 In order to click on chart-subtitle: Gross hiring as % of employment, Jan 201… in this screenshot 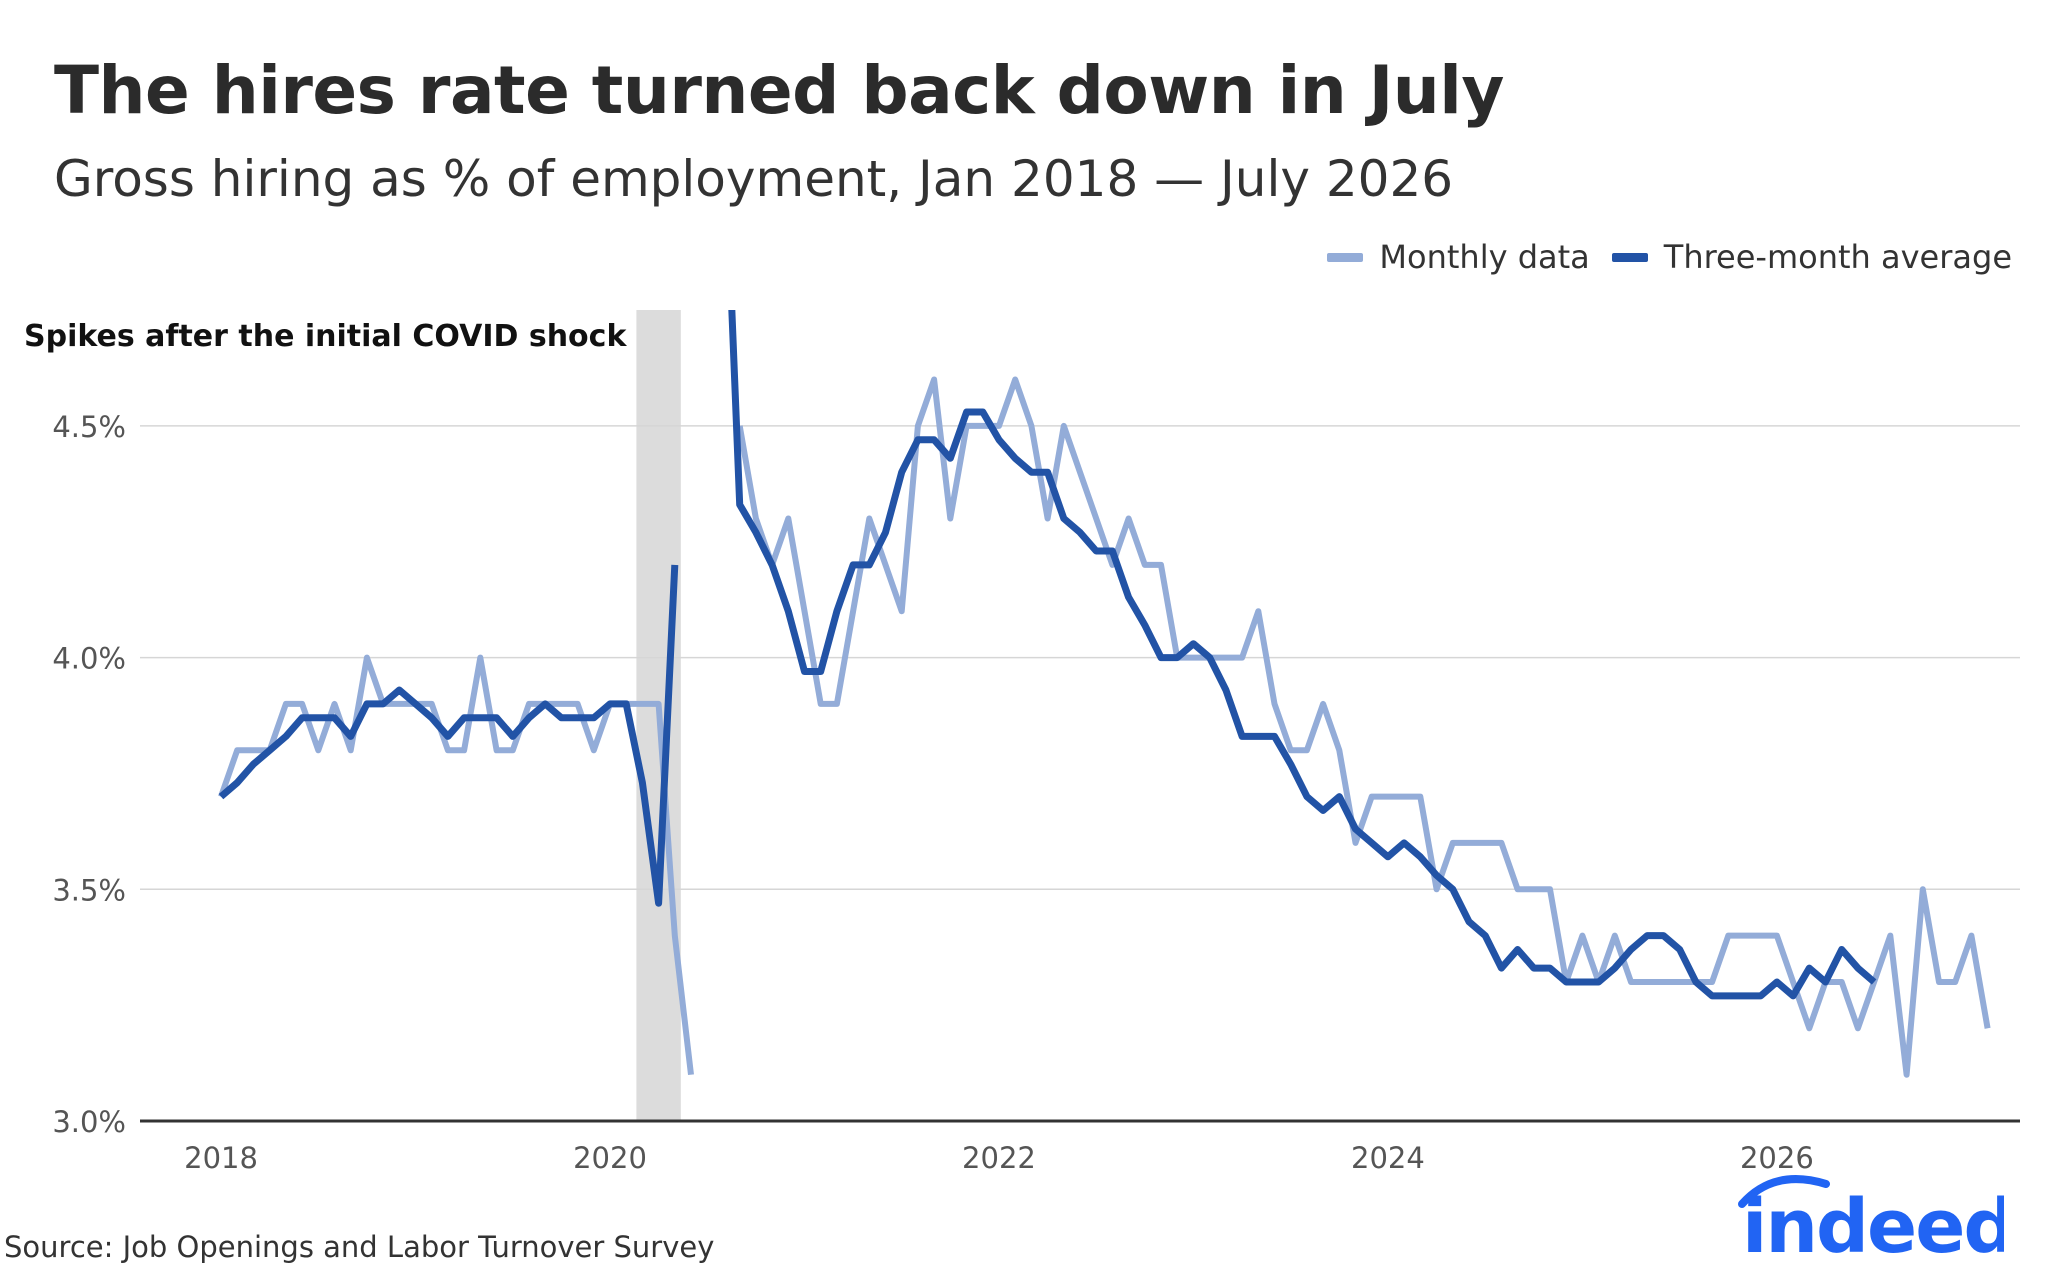, I will do `click(754, 179)`.